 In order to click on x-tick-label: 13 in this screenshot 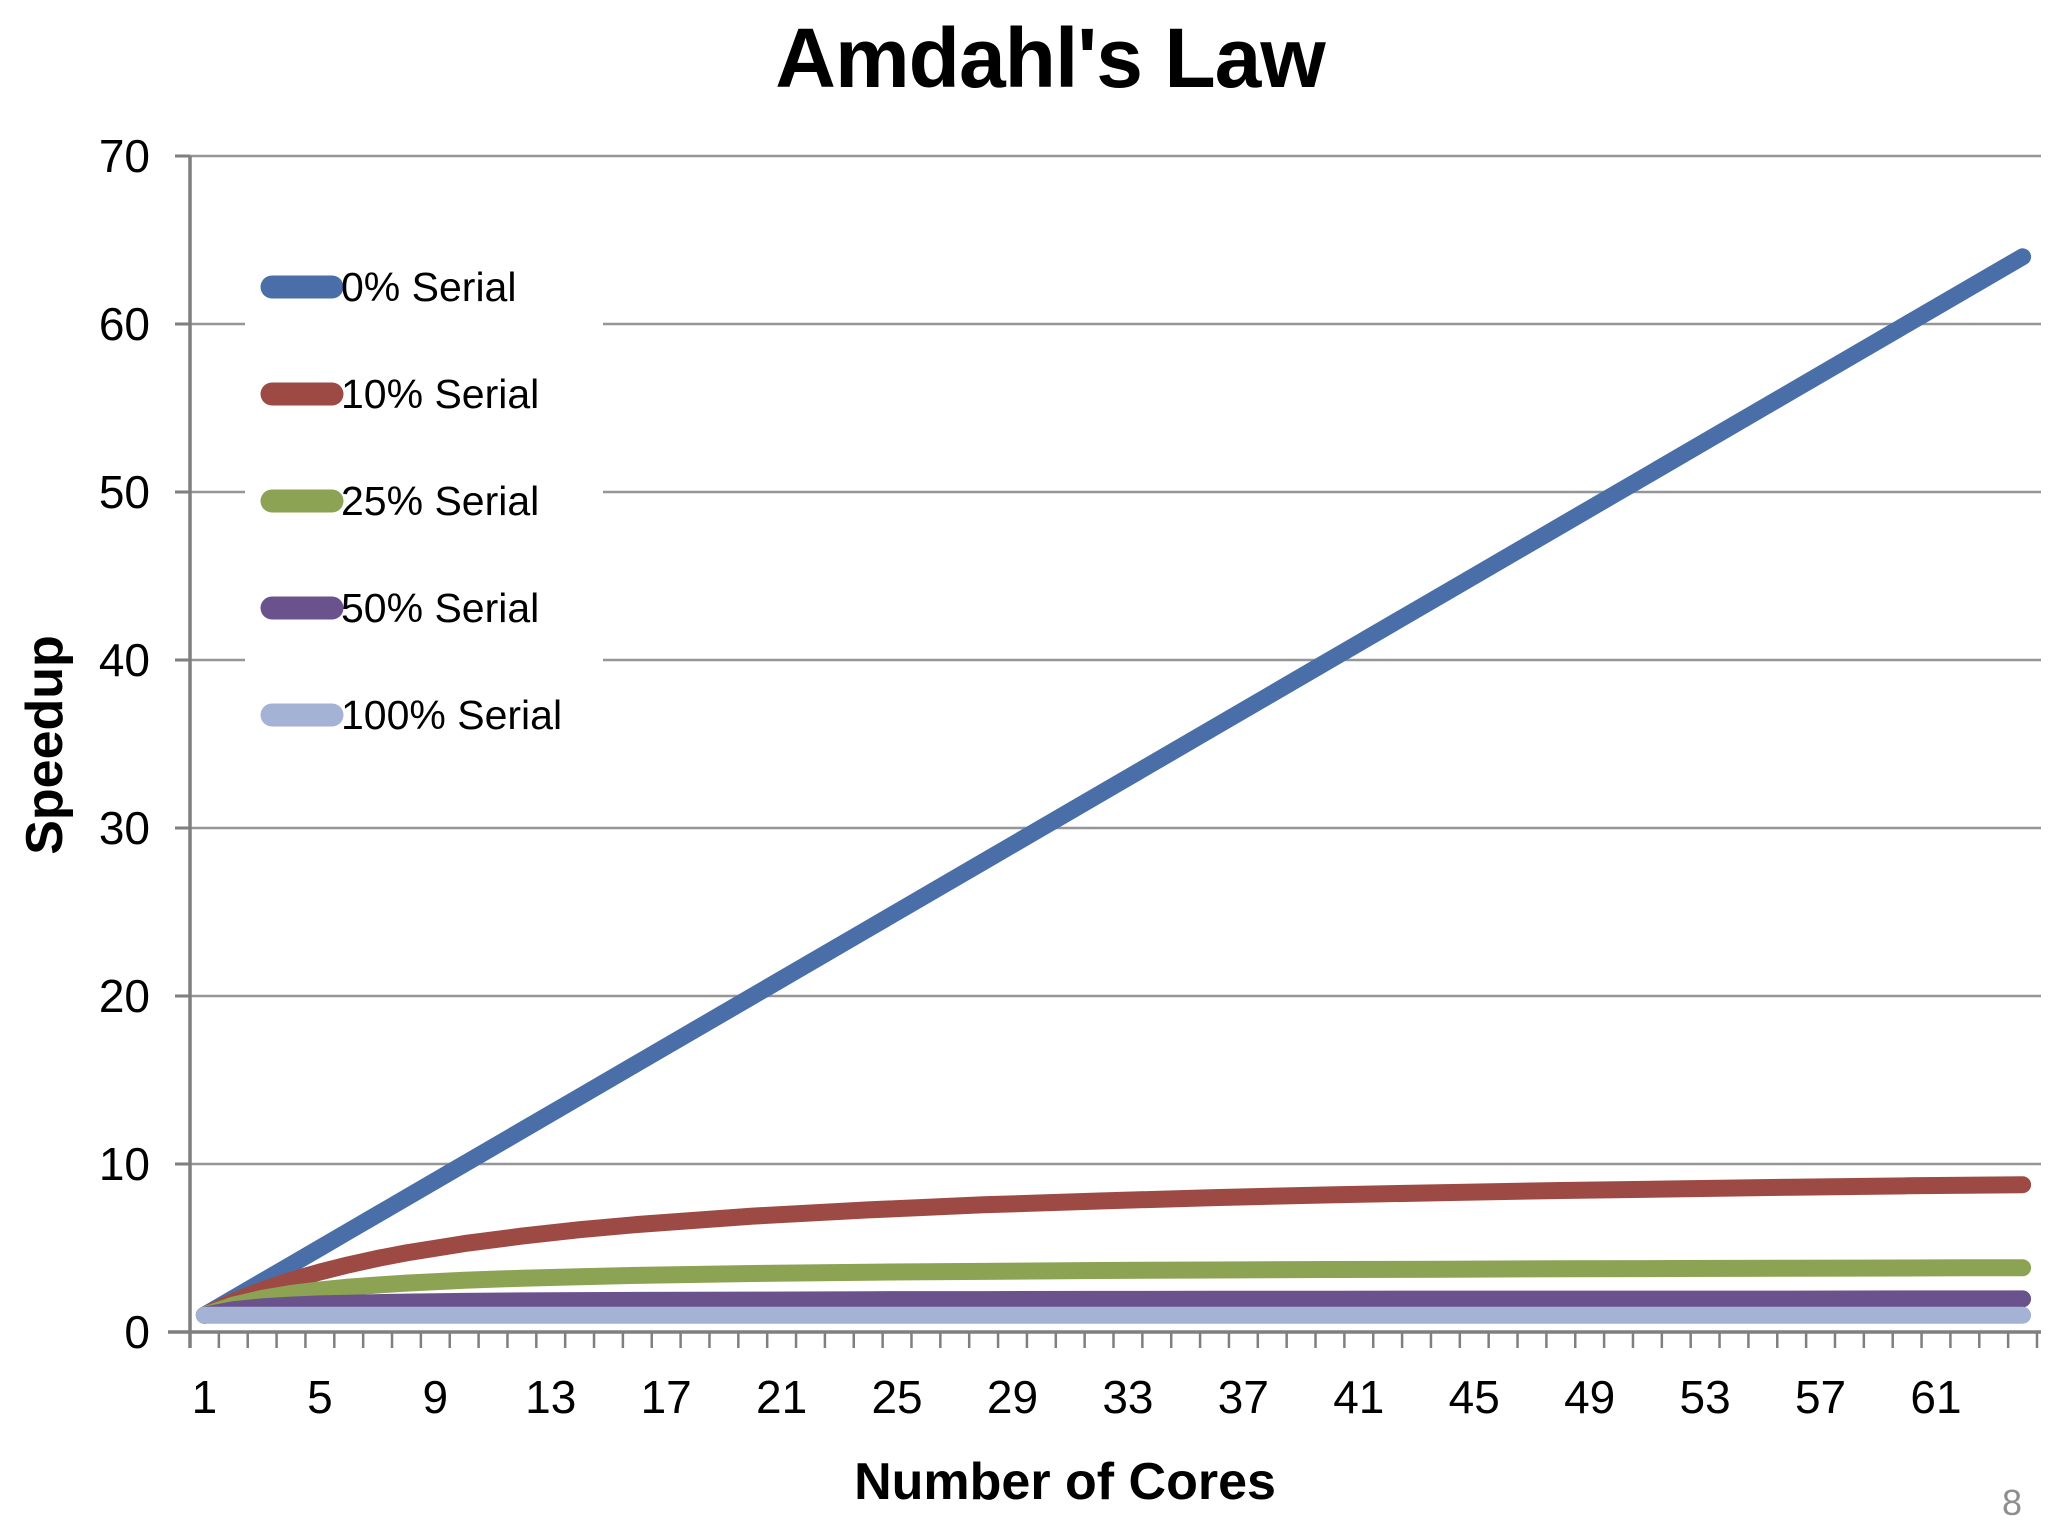, I will do `click(550, 1397)`.